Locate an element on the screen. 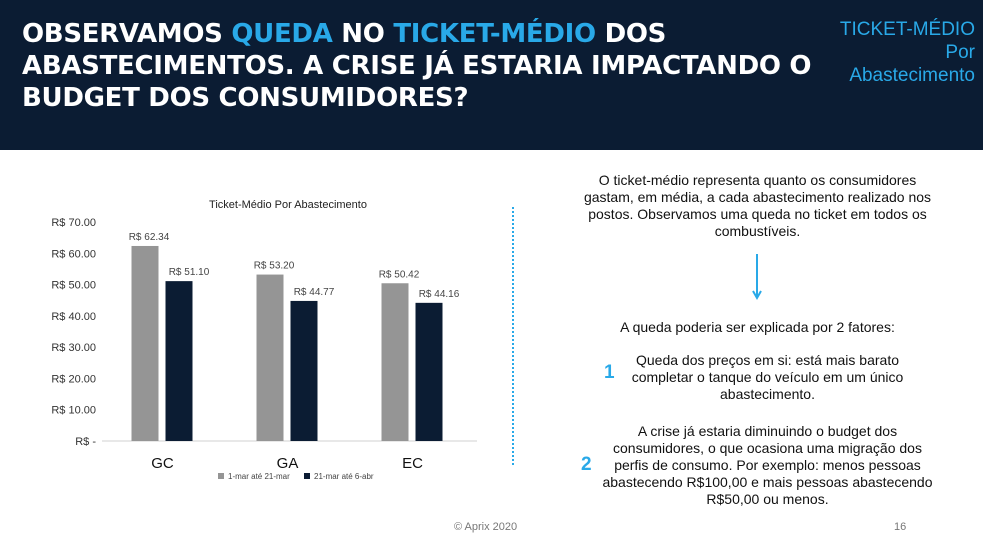 The height and width of the screenshot is (547, 983). data-label: R$ 50.42 is located at coordinates (399, 274).